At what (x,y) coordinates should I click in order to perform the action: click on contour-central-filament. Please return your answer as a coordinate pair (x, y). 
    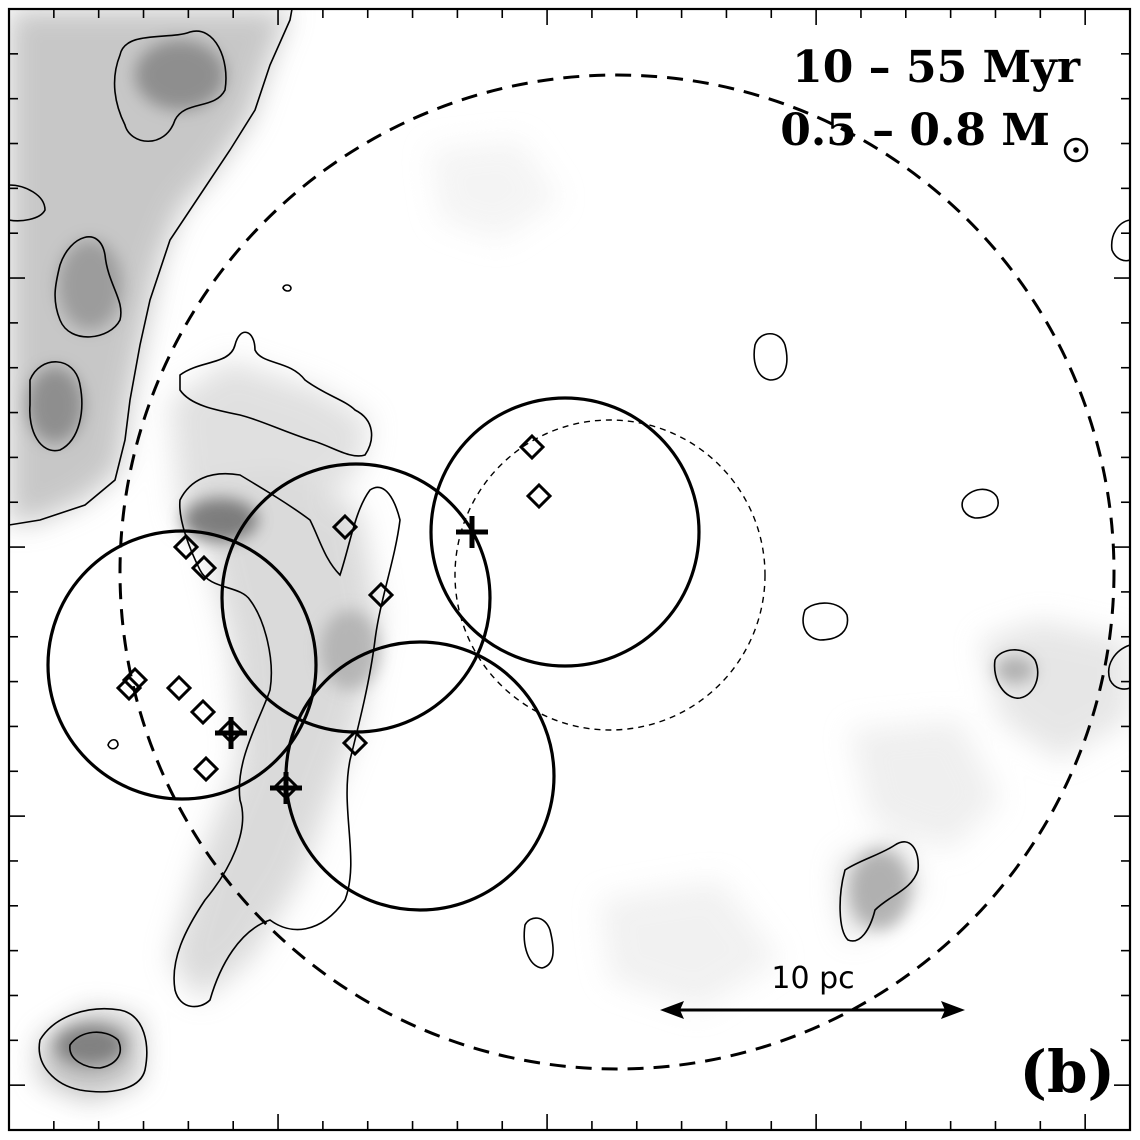
    Looking at the image, I should click on (287, 740).